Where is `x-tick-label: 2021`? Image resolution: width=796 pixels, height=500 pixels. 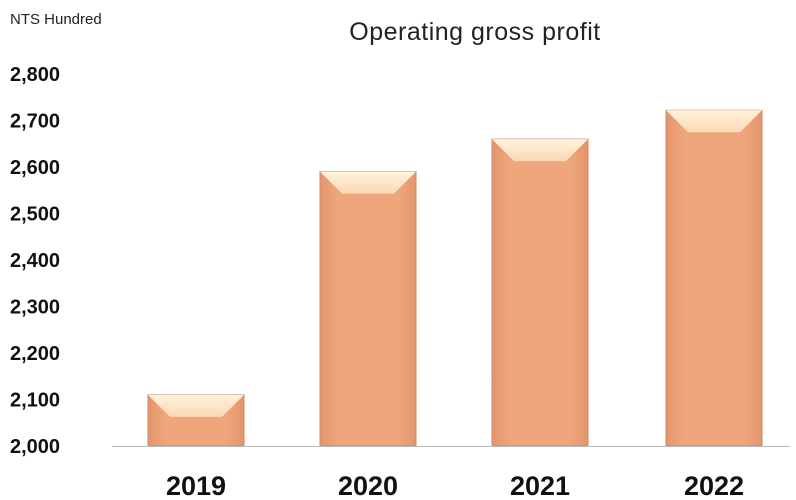
x-tick-label: 2021 is located at coordinates (540, 485).